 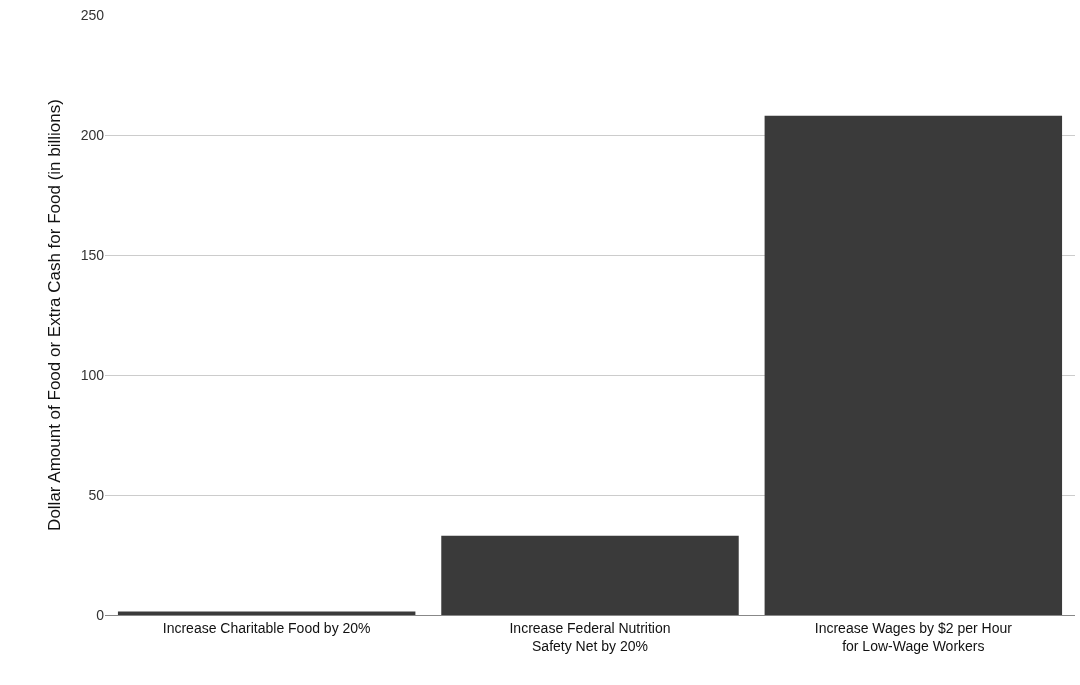 I want to click on y-tick-label: 250, so click(x=92, y=14).